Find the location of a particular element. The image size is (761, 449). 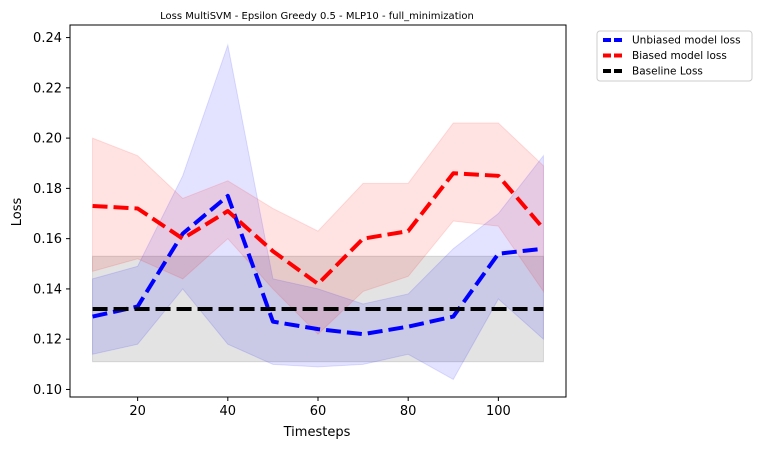

x-tick-label: 80 is located at coordinates (408, 411).